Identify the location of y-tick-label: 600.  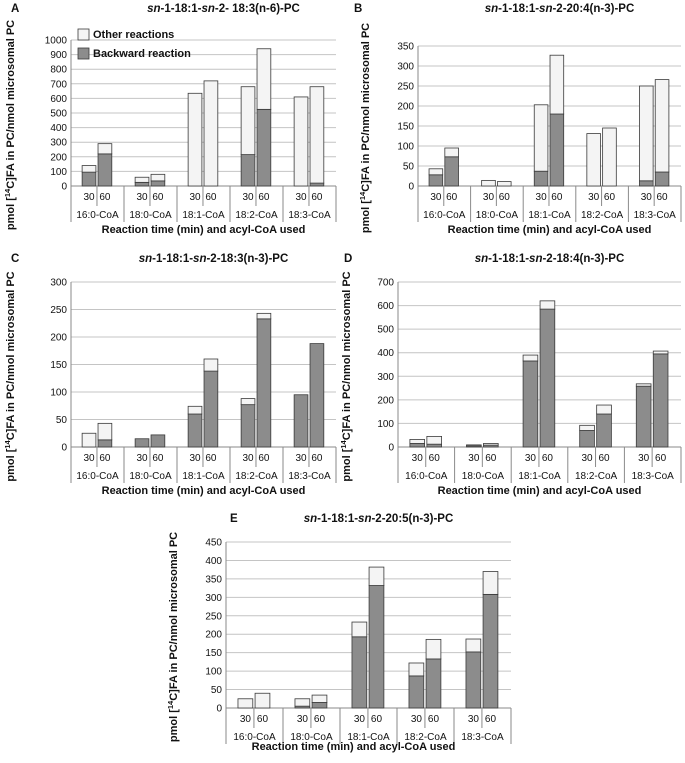
(58, 99).